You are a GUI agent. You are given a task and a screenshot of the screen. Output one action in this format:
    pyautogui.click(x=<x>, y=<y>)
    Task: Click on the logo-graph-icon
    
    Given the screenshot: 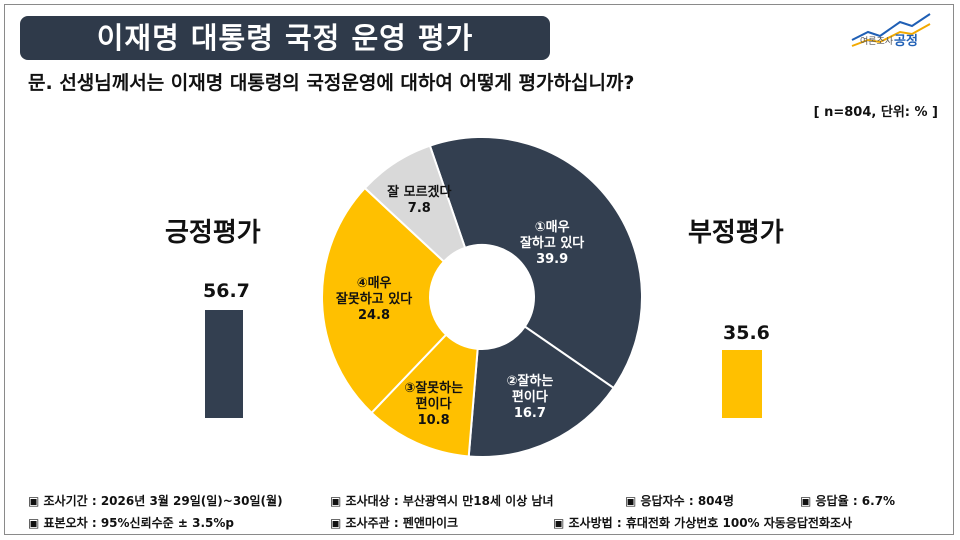 What is the action you would take?
    pyautogui.click(x=891, y=30)
    